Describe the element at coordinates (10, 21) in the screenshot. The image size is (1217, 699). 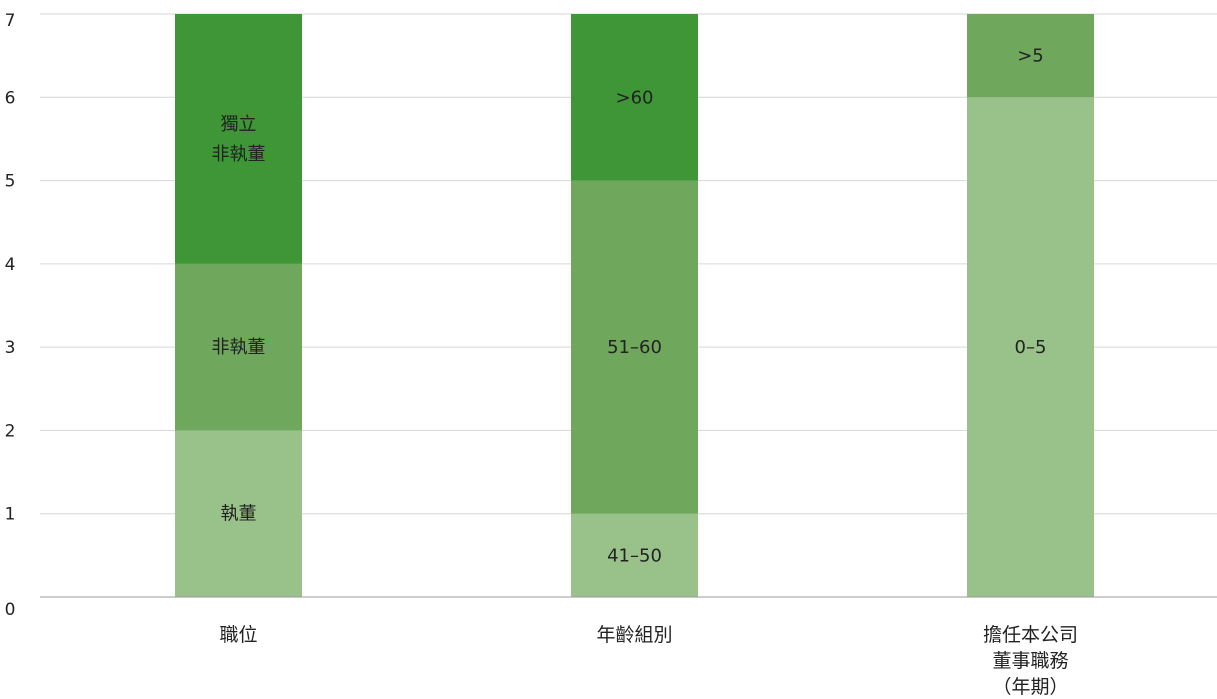
I see `y-tick-label: 7` at that location.